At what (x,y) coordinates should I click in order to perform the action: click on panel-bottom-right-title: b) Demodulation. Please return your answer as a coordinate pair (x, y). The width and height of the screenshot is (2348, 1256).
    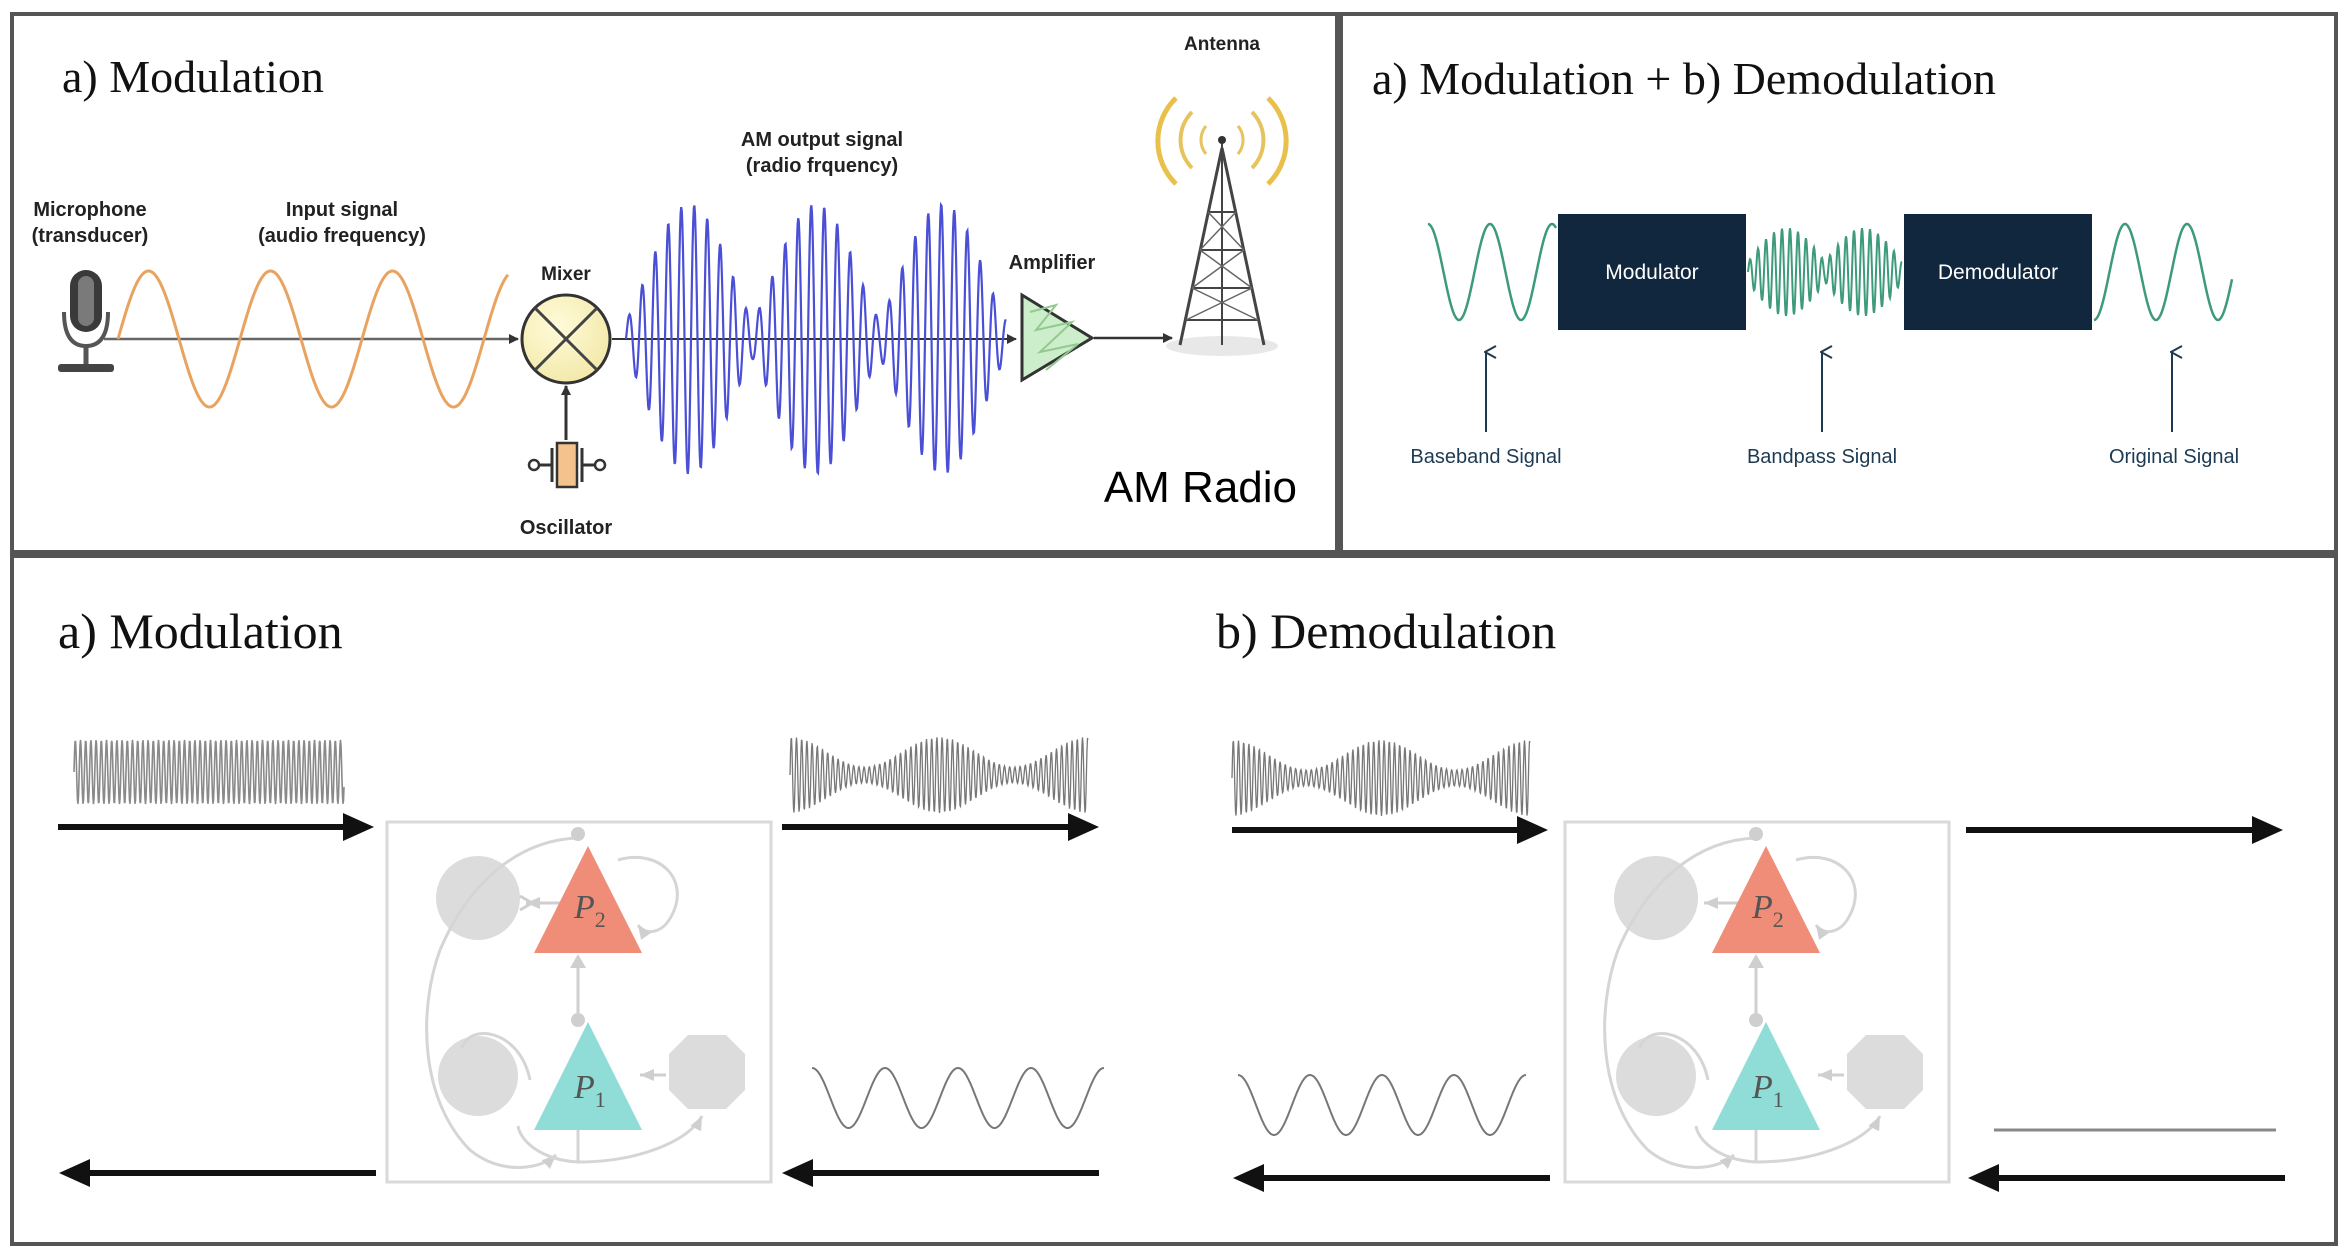
    Looking at the image, I should click on (1386, 631).